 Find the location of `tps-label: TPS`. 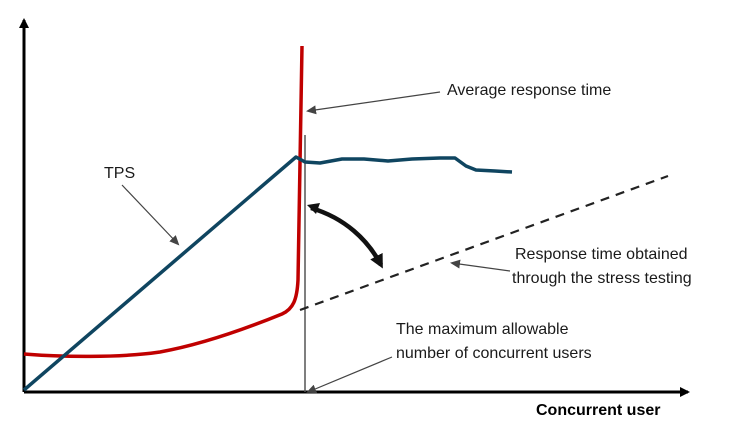

tps-label: TPS is located at coordinates (119, 173).